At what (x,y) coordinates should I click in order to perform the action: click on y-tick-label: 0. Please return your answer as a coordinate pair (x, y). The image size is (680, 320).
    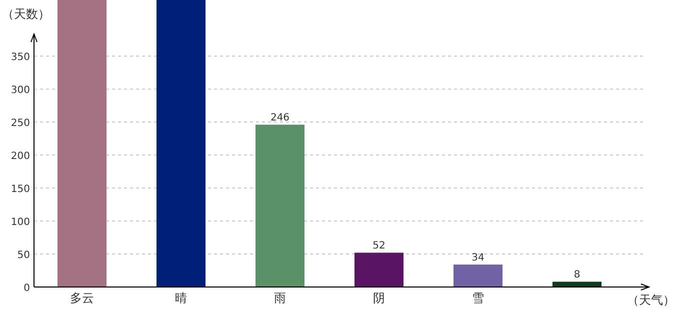
    Looking at the image, I should click on (27, 288).